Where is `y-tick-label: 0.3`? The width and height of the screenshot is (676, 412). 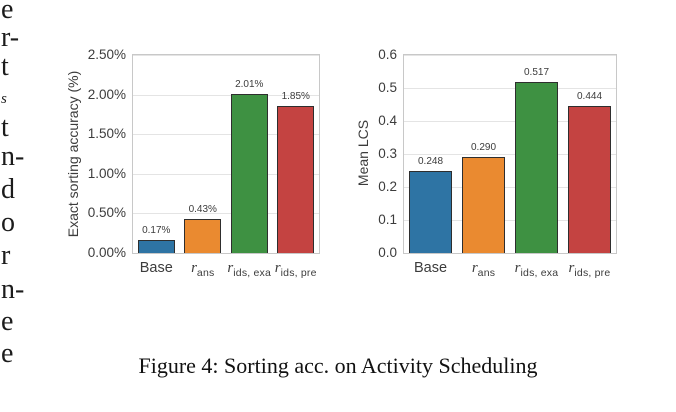
y-tick-label: 0.3 is located at coordinates (387, 153).